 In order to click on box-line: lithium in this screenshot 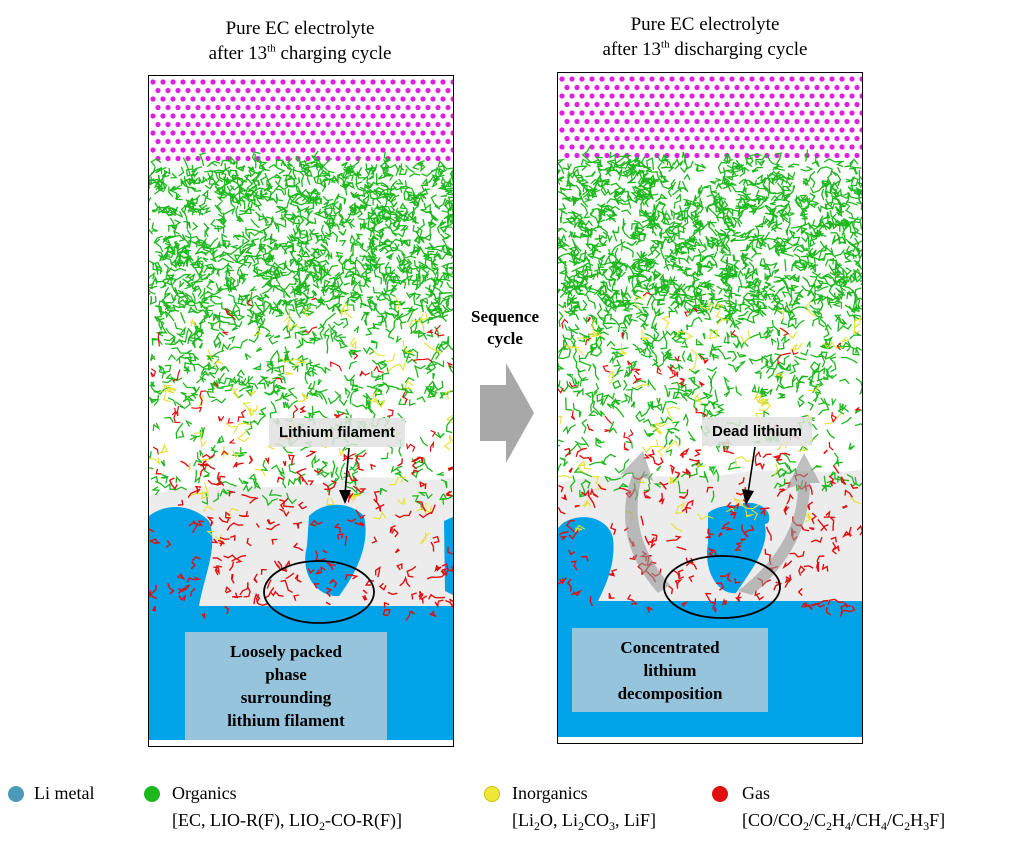, I will do `click(670, 670)`.